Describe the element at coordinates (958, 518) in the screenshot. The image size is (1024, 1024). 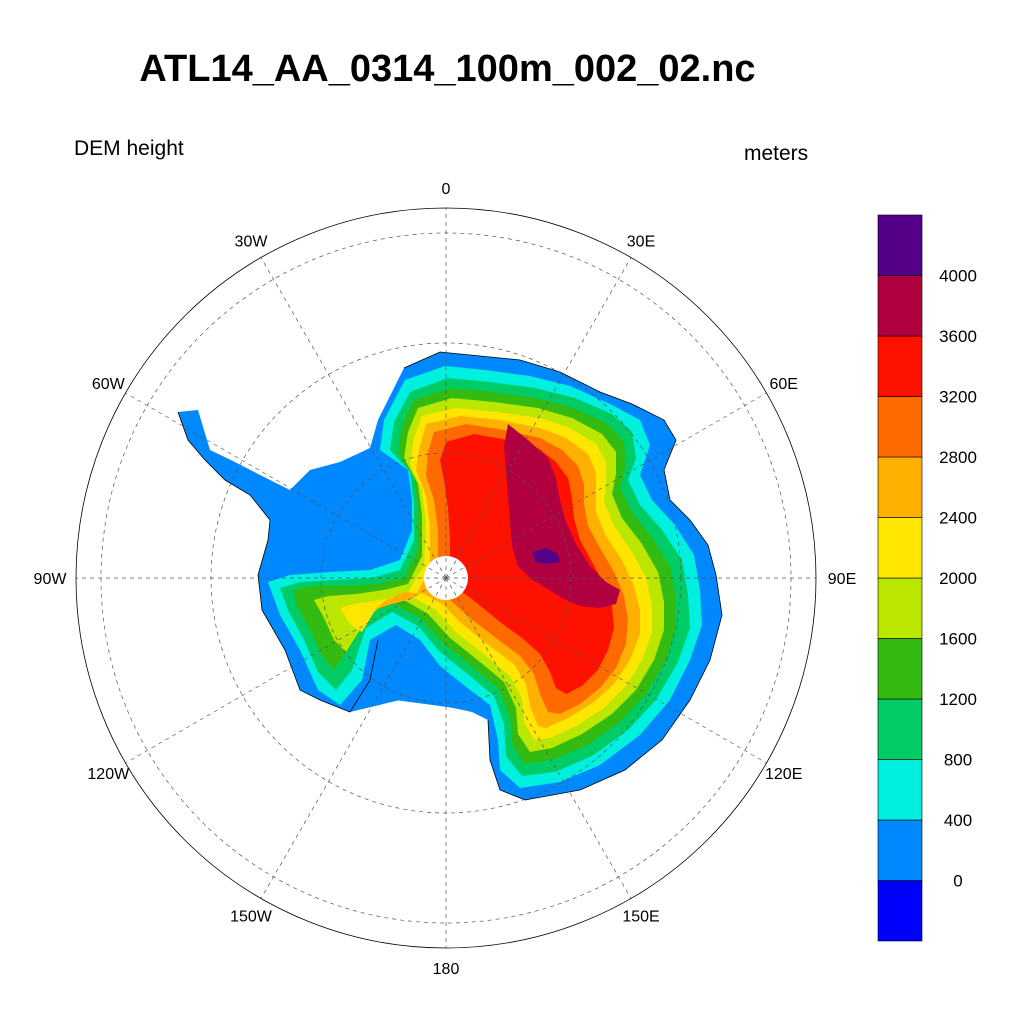
I see `colorbar-tick-label: 2400` at that location.